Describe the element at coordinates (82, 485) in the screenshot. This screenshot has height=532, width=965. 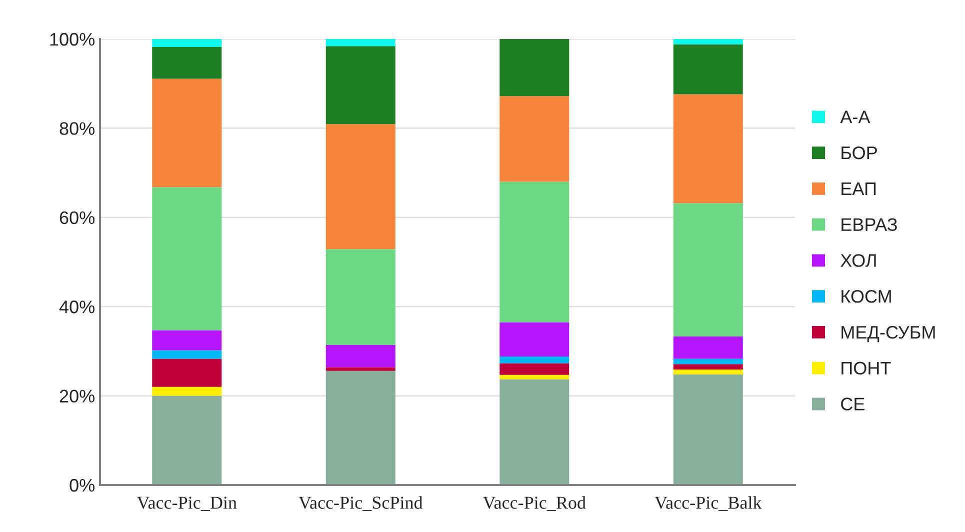
I see `y-tick-label: 0%` at that location.